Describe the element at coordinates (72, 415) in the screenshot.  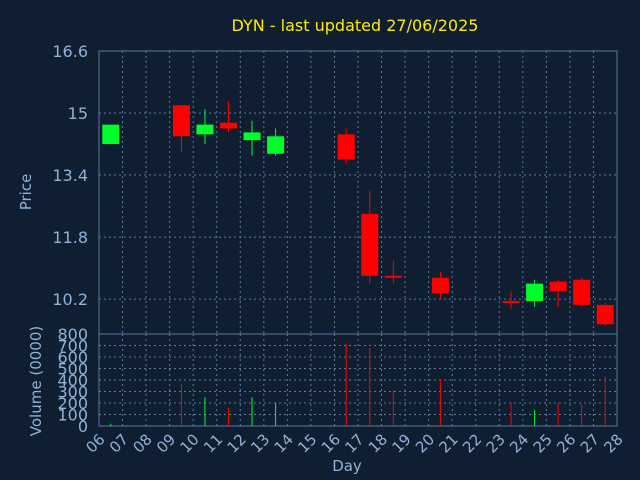
I see `volume-tick-label: 100` at that location.